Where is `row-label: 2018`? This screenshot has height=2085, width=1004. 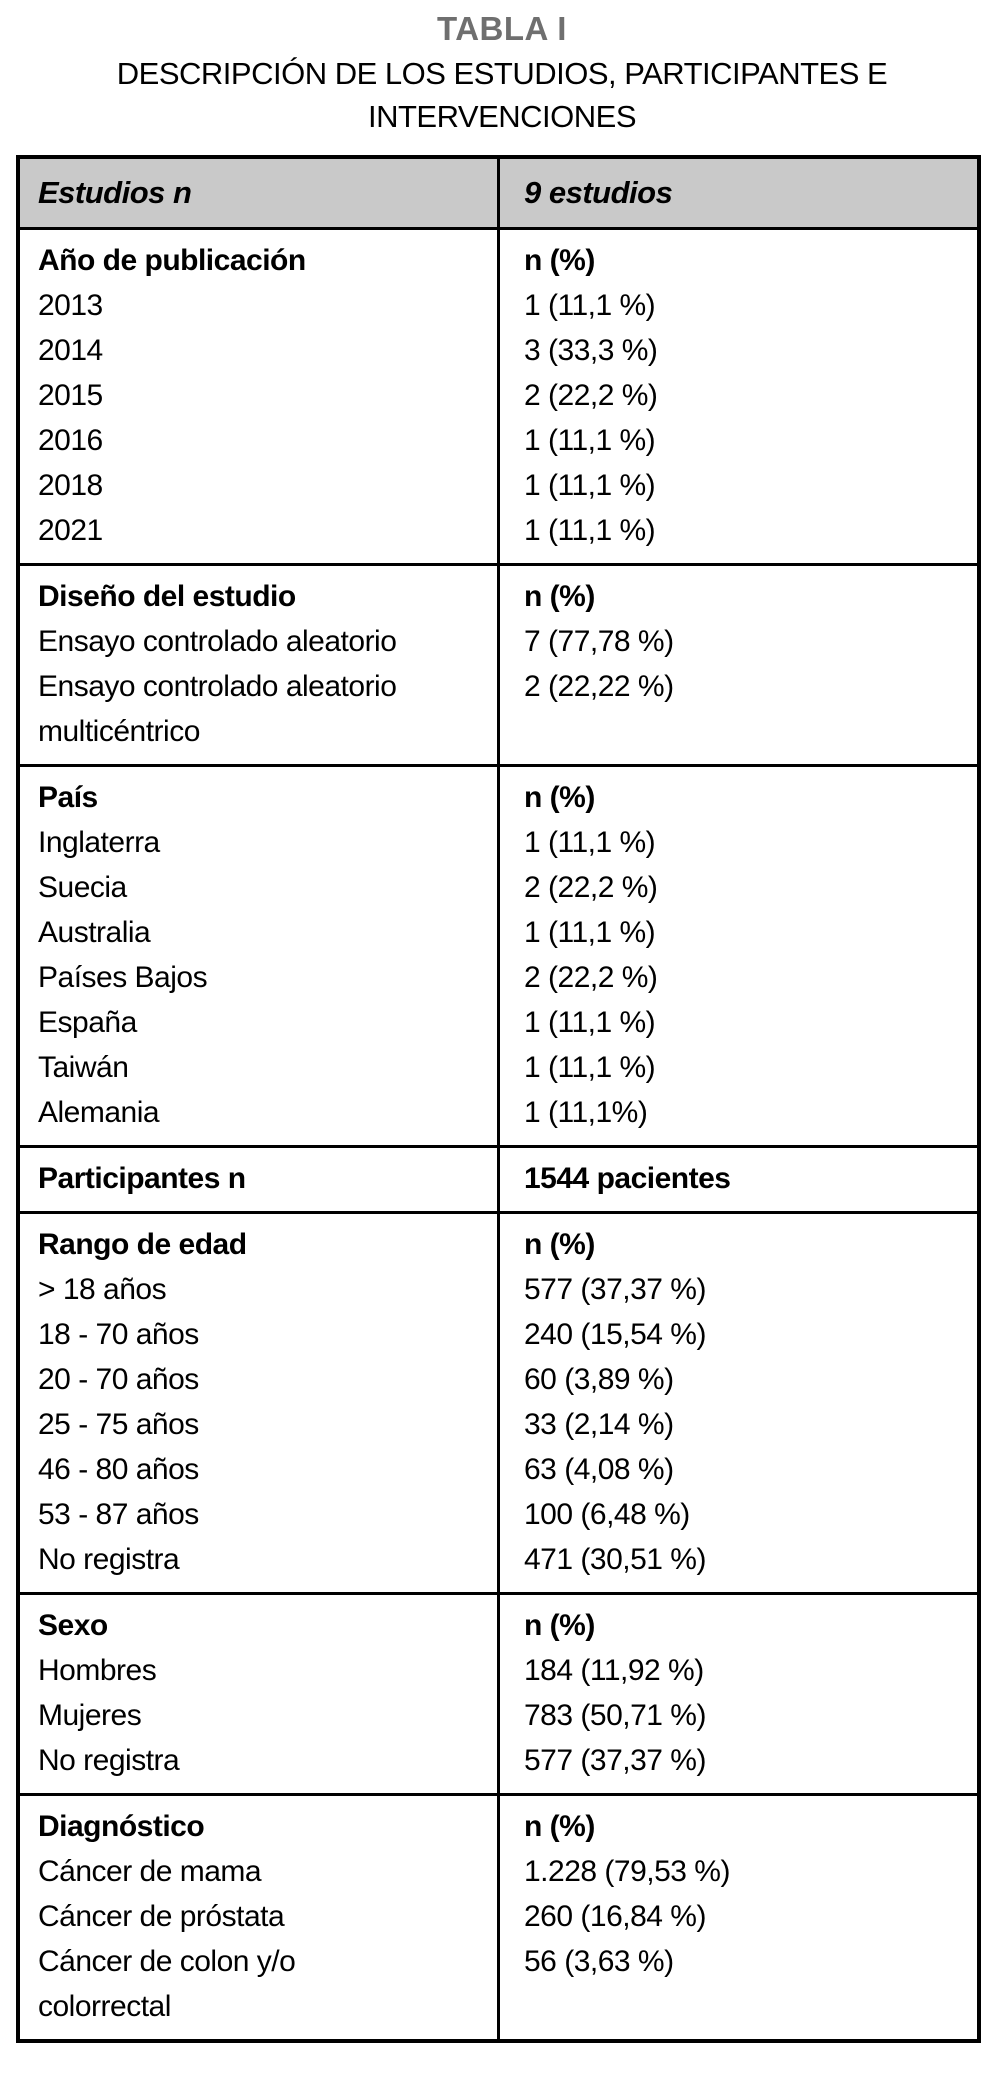 row-label: 2018 is located at coordinates (70, 485).